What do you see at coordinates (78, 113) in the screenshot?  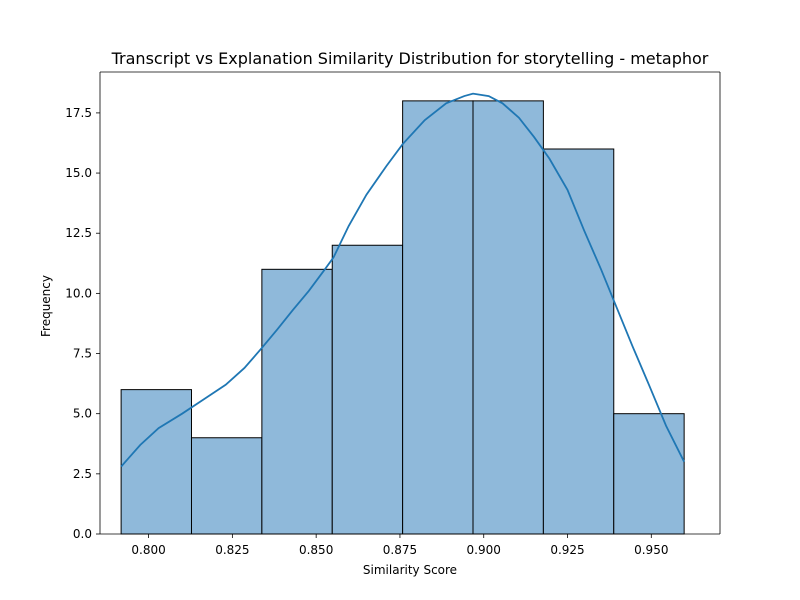 I see `y-tick-label: 17.5` at bounding box center [78, 113].